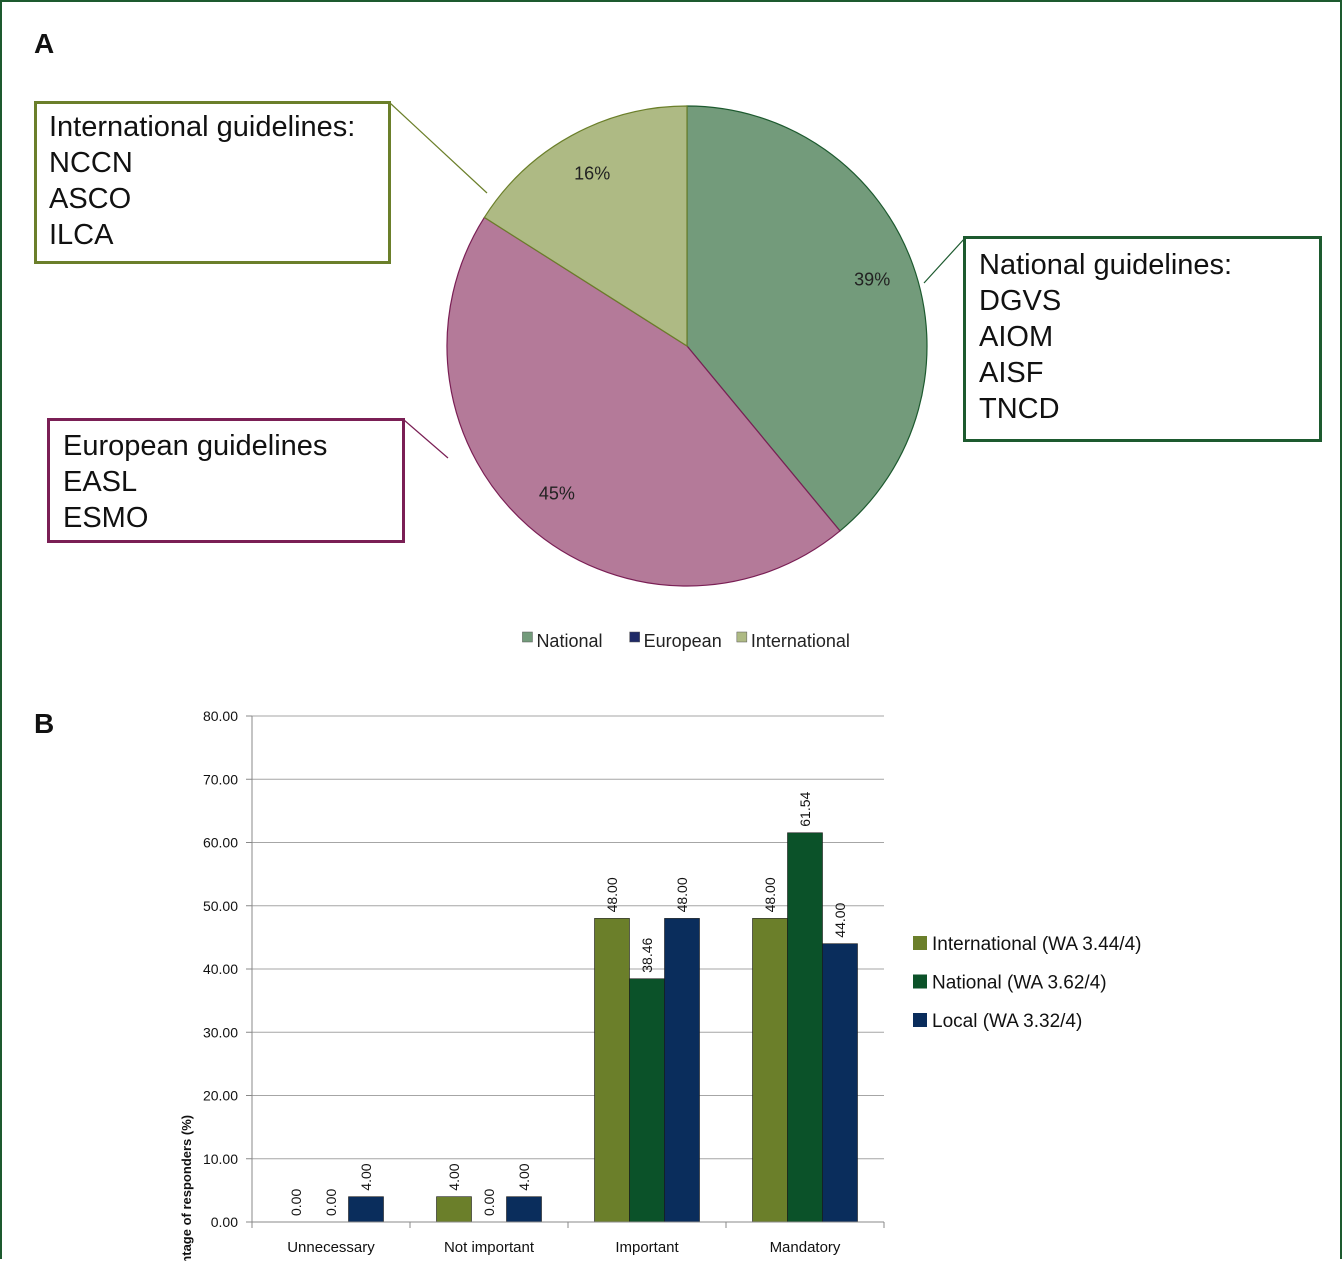 The width and height of the screenshot is (1344, 1261). What do you see at coordinates (454, 1209) in the screenshot?
I see `bar-international-not-important` at bounding box center [454, 1209].